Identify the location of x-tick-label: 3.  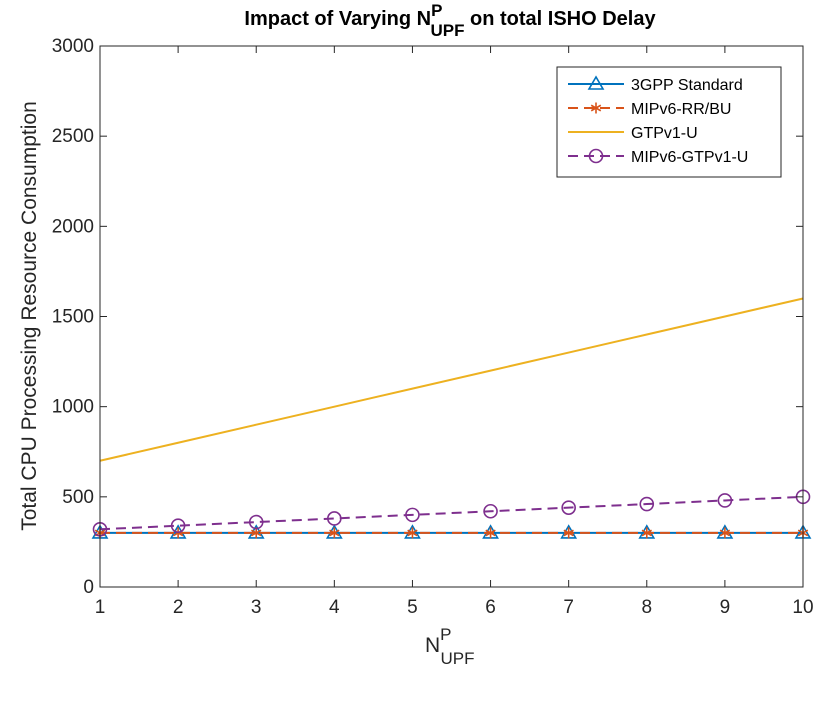
(256, 607).